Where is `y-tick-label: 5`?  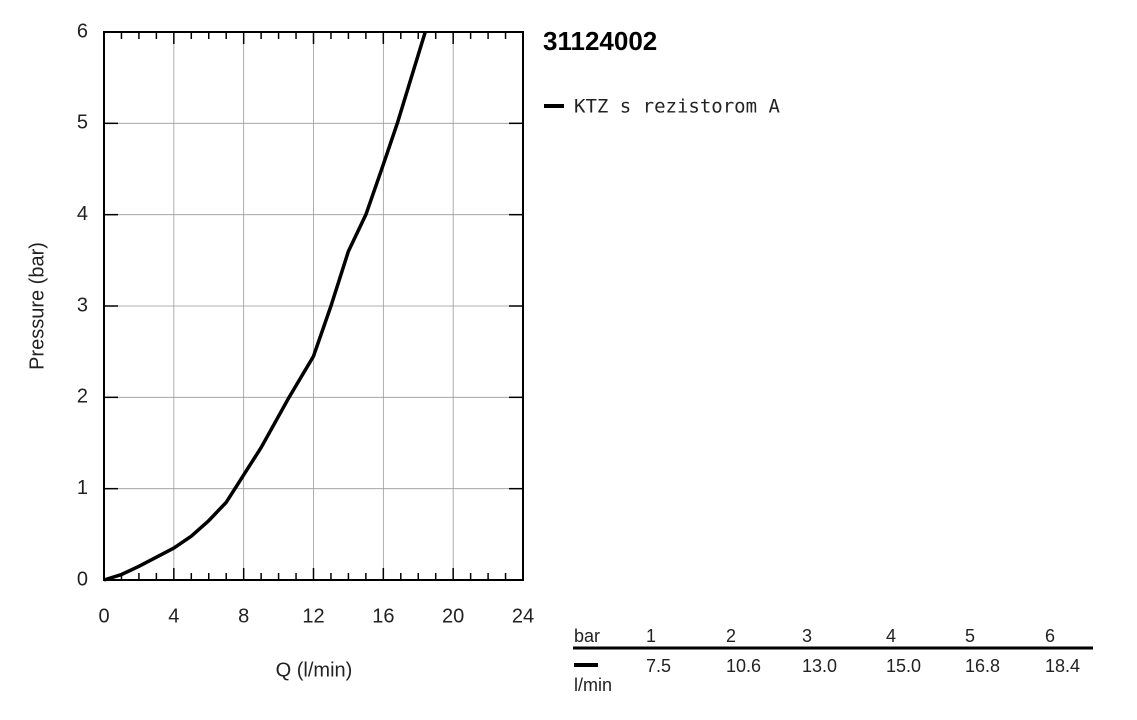 y-tick-label: 5 is located at coordinates (82, 123).